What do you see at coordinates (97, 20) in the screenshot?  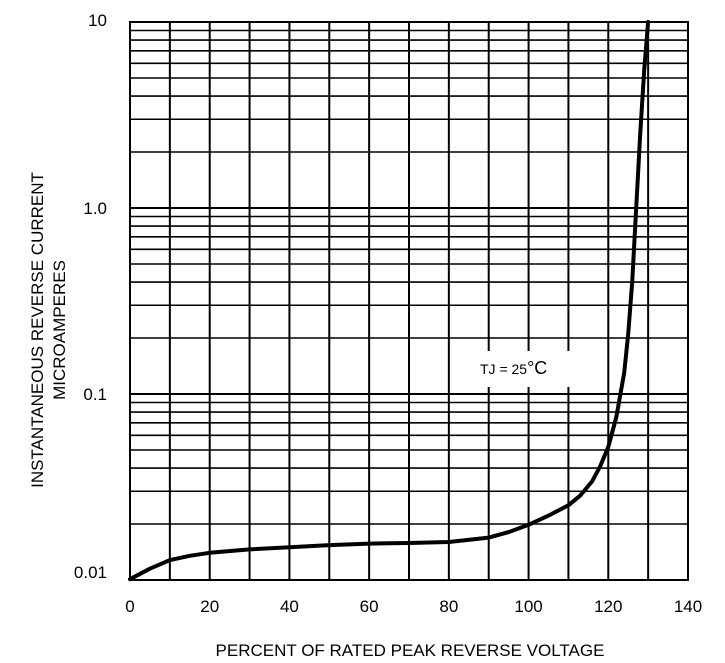 I see `y-tick-label: 10` at bounding box center [97, 20].